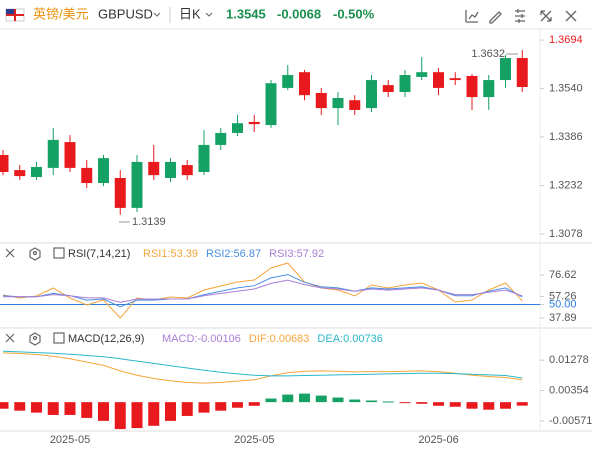  What do you see at coordinates (566, 88) in the screenshot?
I see `y-tick-label: 1.3540` at bounding box center [566, 88].